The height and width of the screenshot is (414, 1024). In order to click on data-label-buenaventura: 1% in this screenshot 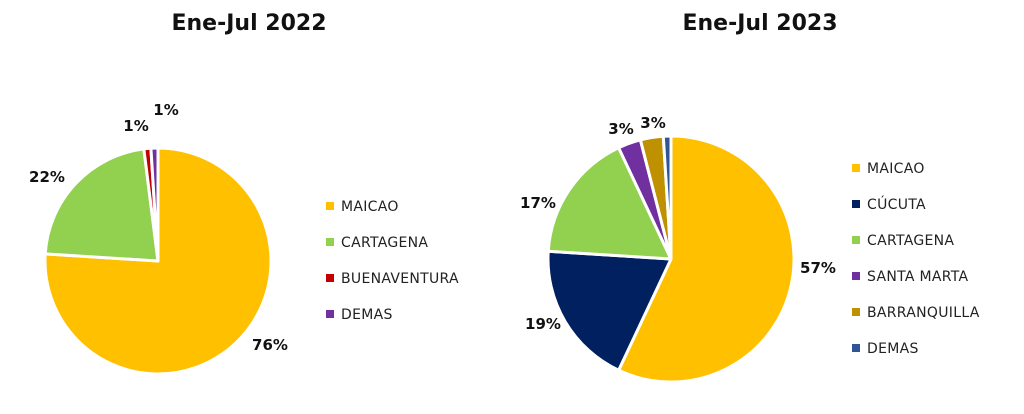, I will do `click(135, 126)`.